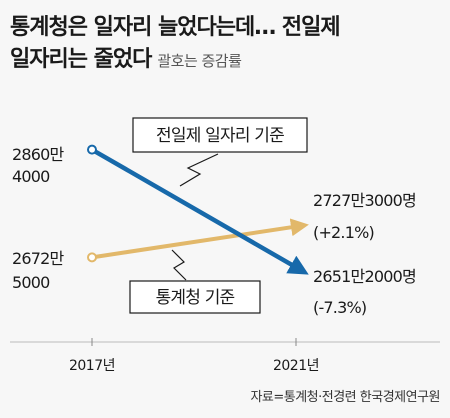  I want to click on blue-start-label: 2860만 4000, so click(40, 165).